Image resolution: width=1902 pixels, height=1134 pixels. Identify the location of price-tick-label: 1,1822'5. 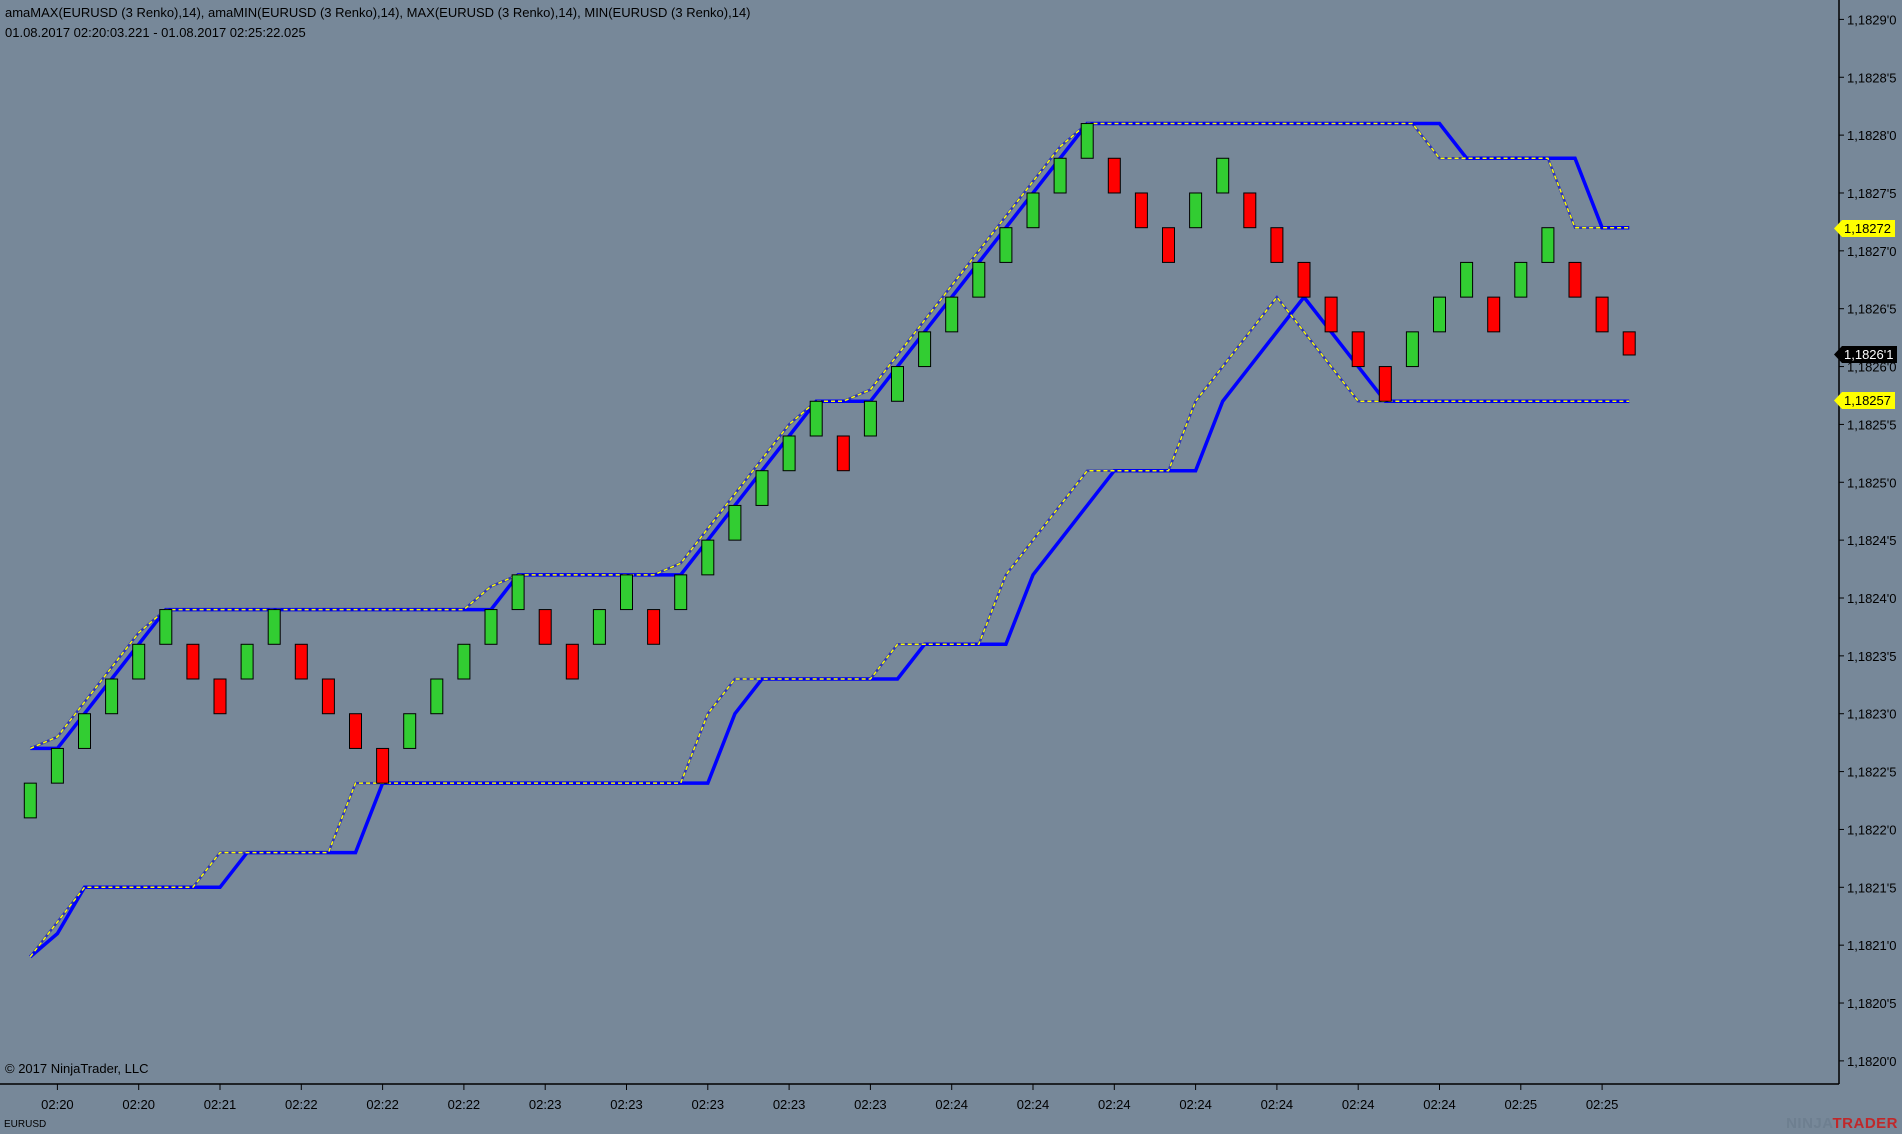
(1871, 772).